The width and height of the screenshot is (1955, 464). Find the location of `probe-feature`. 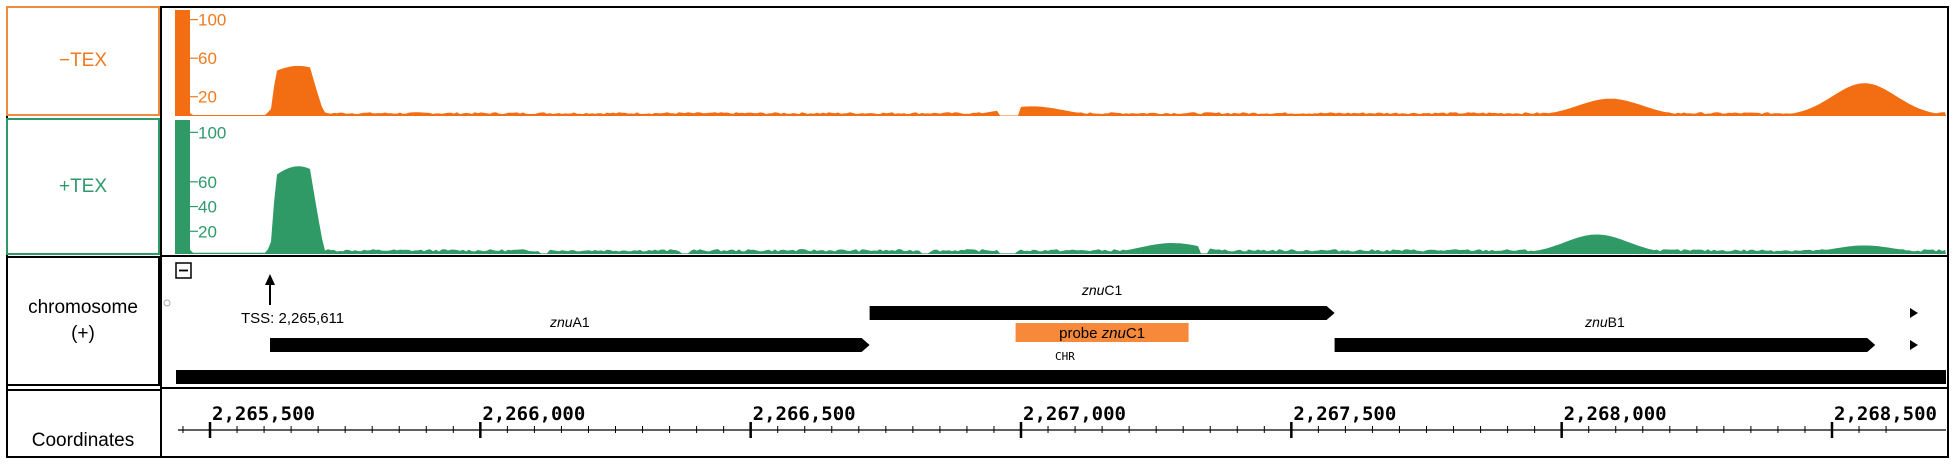

probe-feature is located at coordinates (1102, 332).